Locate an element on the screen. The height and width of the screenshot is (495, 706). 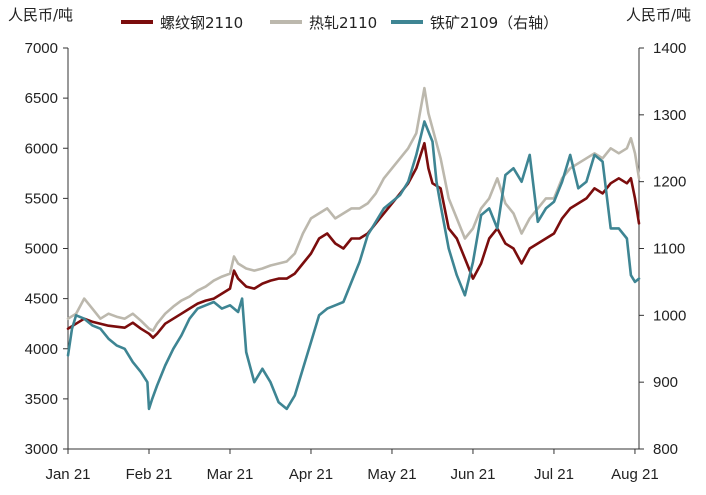
legend: 螺纹钢2110 热轧2110 铁矿2109（右轴） is located at coordinates (339, 23).